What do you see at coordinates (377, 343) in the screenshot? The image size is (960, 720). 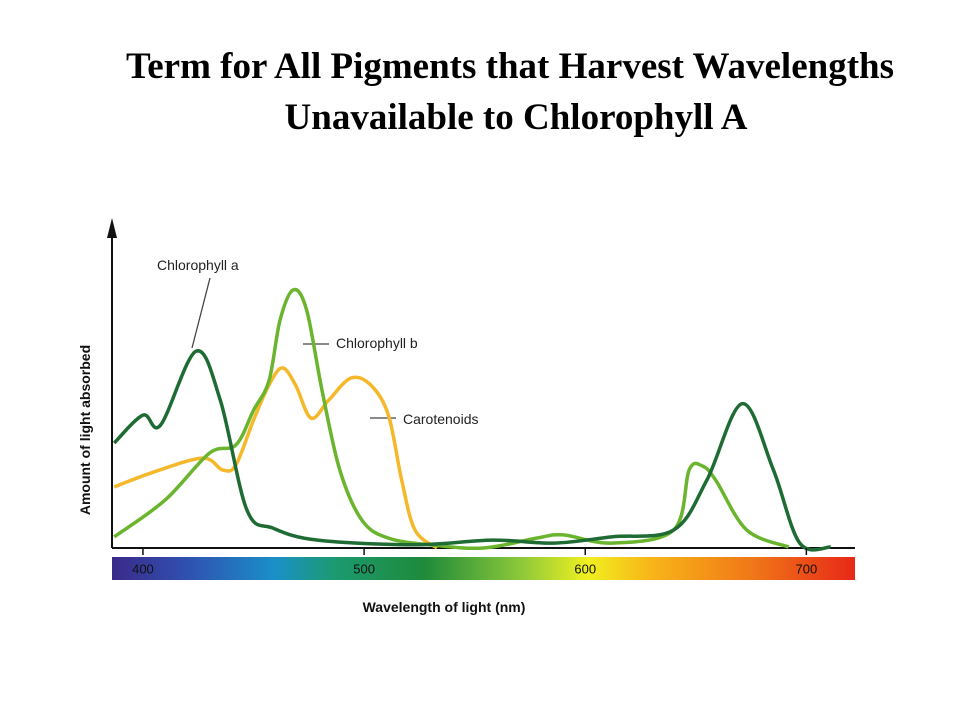 I see `series-label: Chlorophyll b` at bounding box center [377, 343].